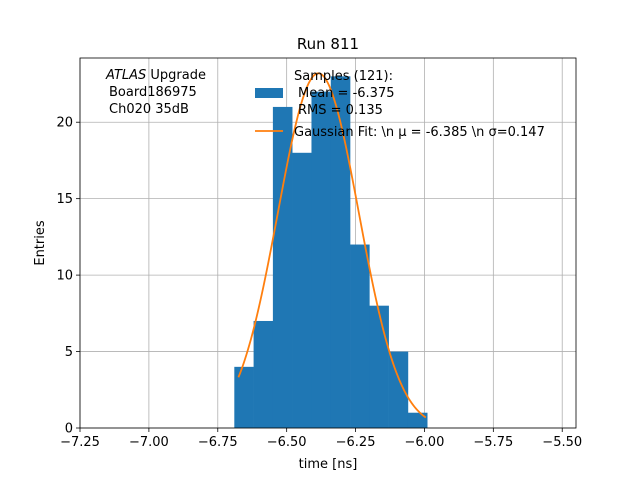 The width and height of the screenshot is (640, 480). What do you see at coordinates (346, 93) in the screenshot?
I see `legend-hist-label-2: Mean = -6.375` at bounding box center [346, 93].